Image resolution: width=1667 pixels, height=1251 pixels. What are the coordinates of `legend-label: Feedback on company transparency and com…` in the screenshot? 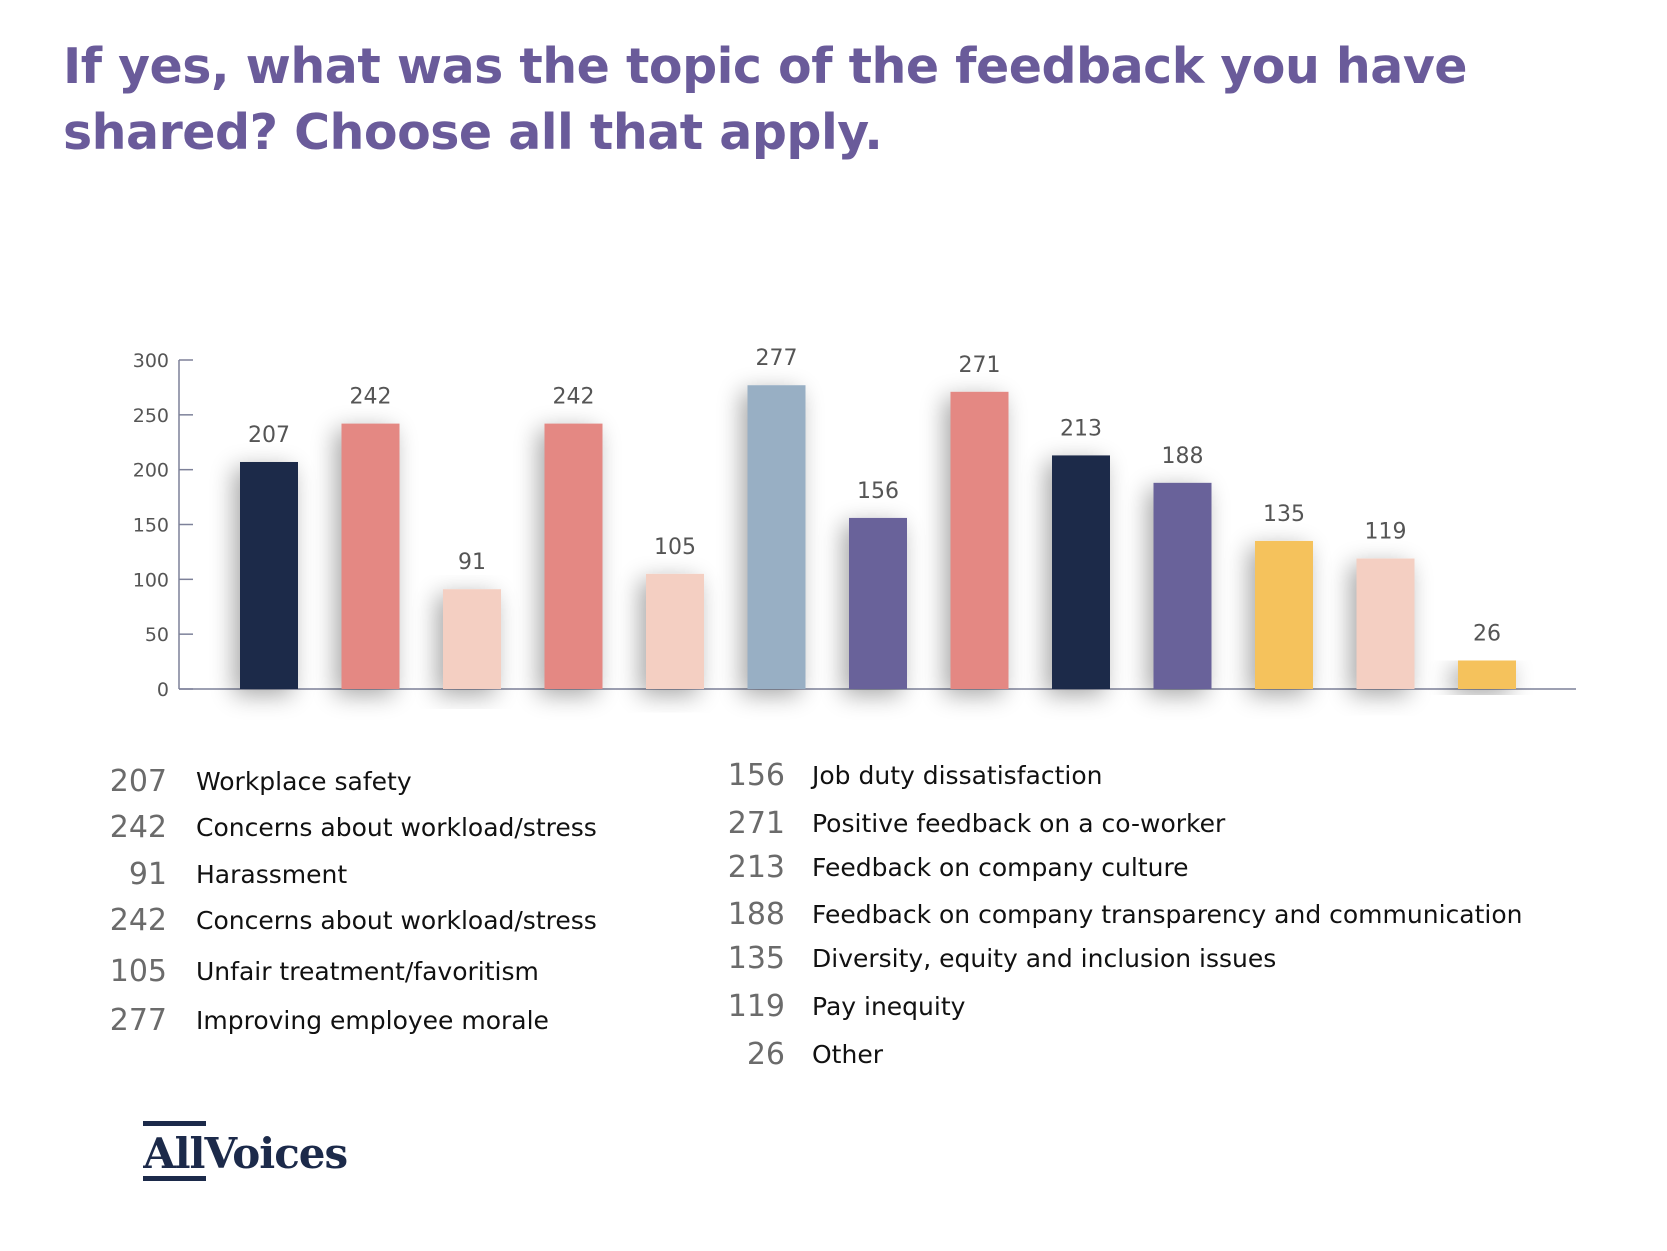 It's located at (1167, 914).